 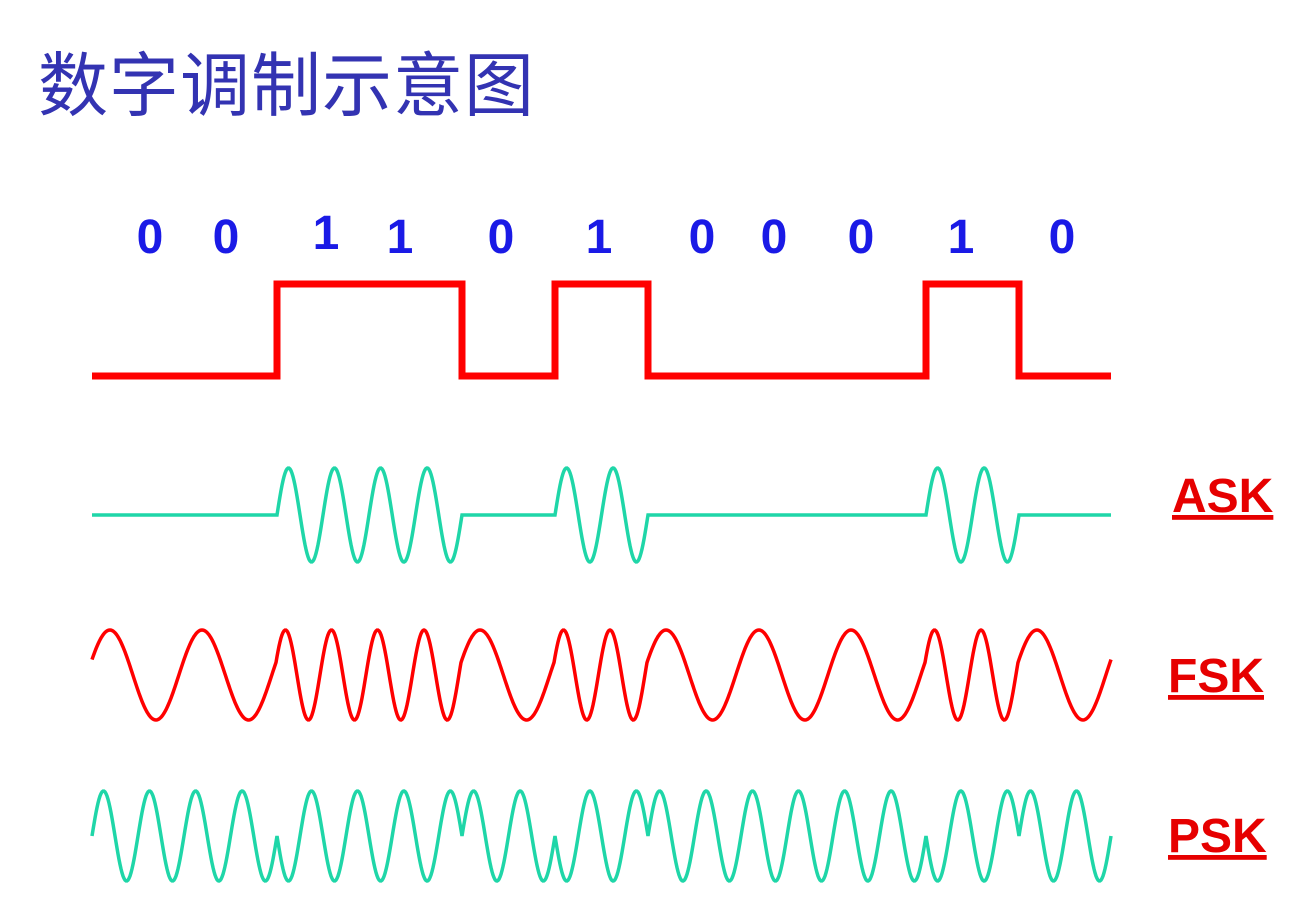 I want to click on fsk-label: FSK, so click(x=1216, y=676).